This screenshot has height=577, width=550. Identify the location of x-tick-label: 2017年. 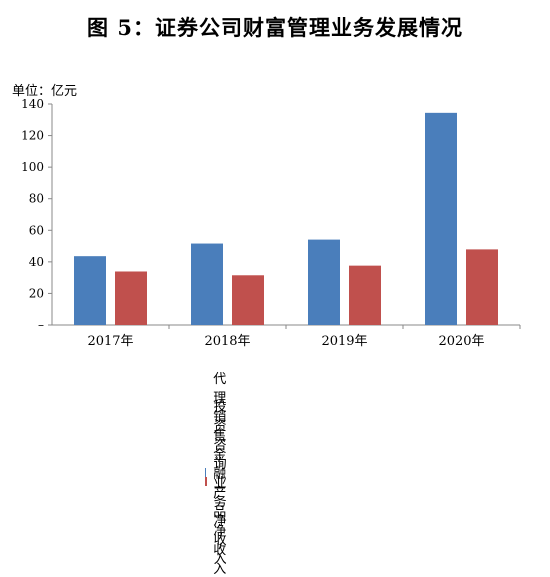
(110, 341).